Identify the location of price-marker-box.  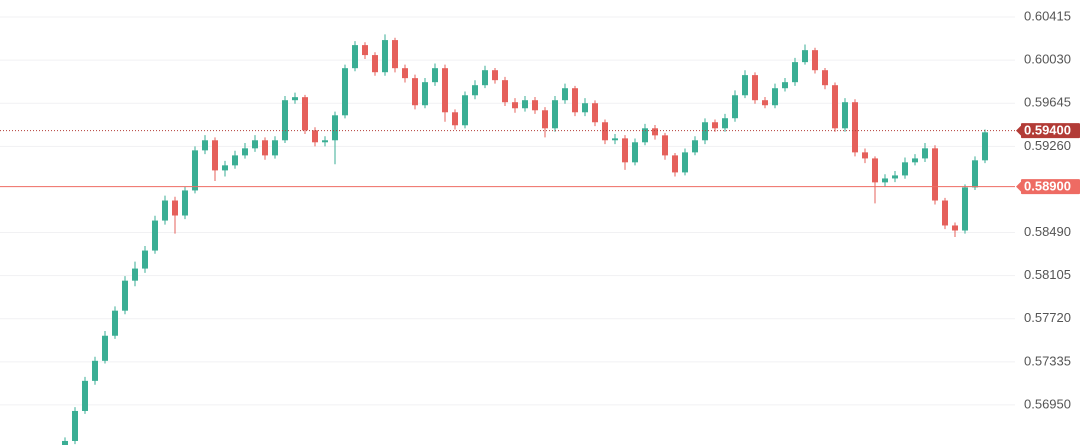
(1050, 131).